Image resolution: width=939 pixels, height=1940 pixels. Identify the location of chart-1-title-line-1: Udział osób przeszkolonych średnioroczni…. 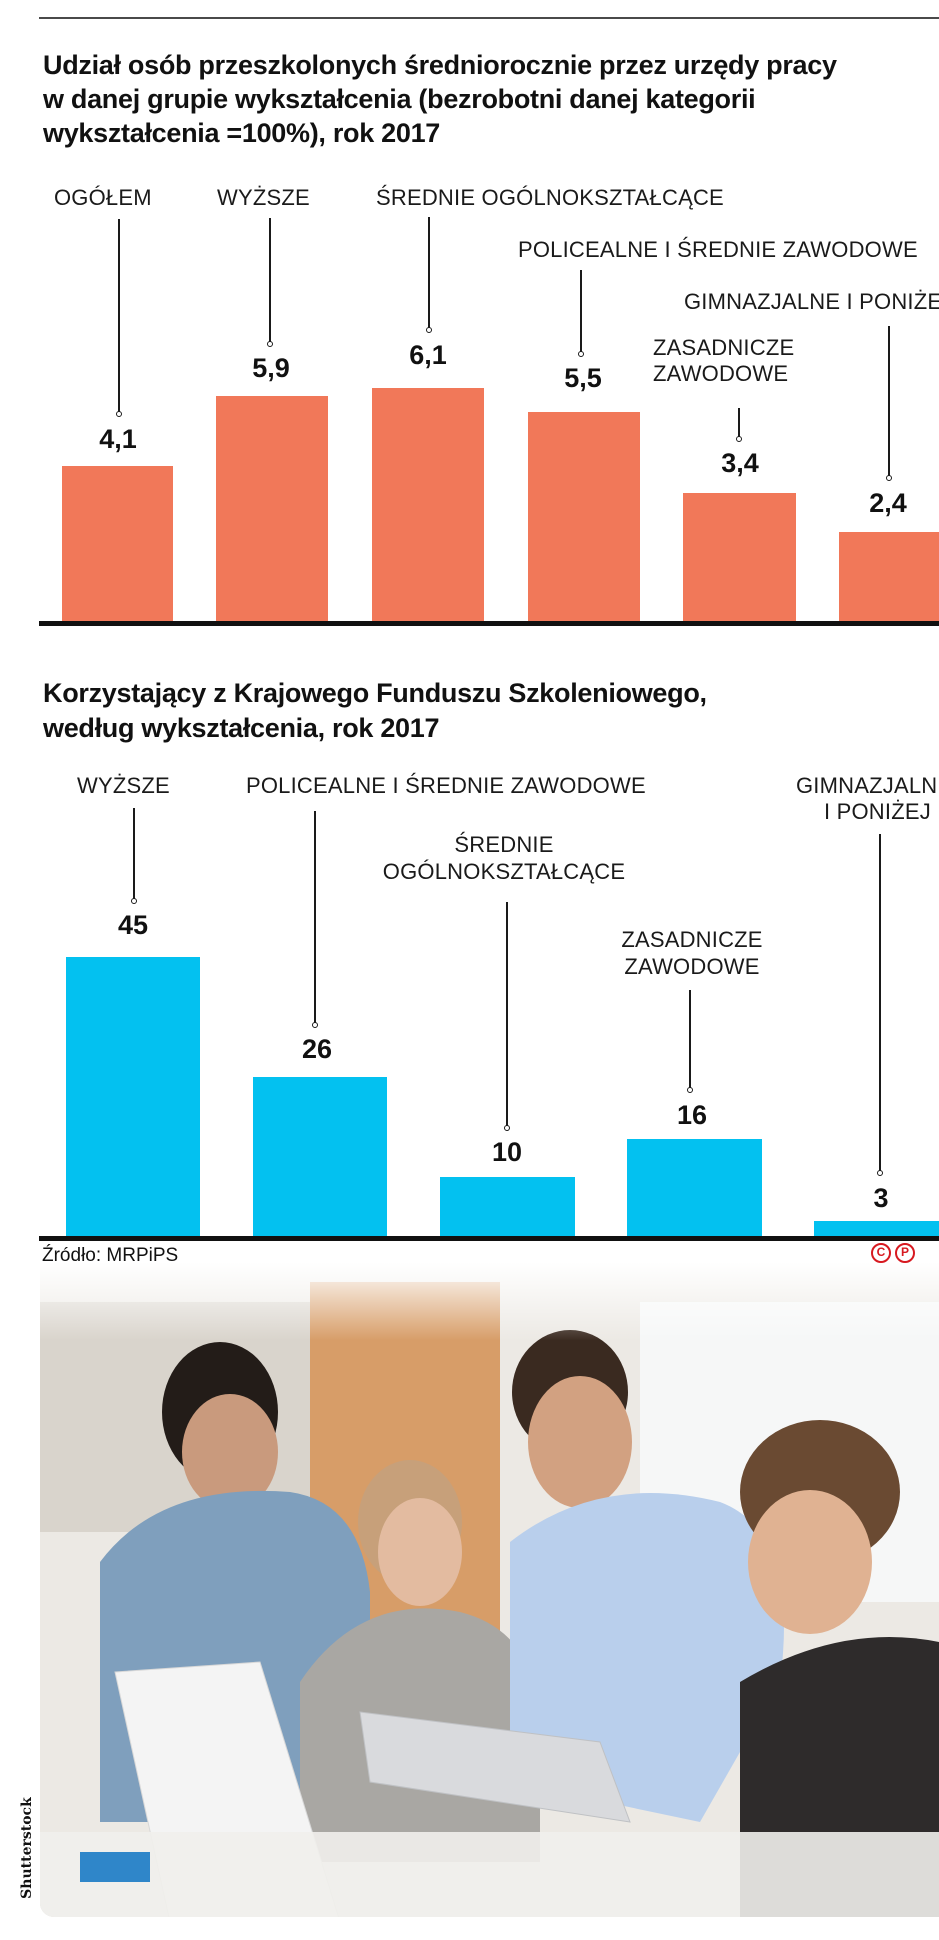
(440, 65).